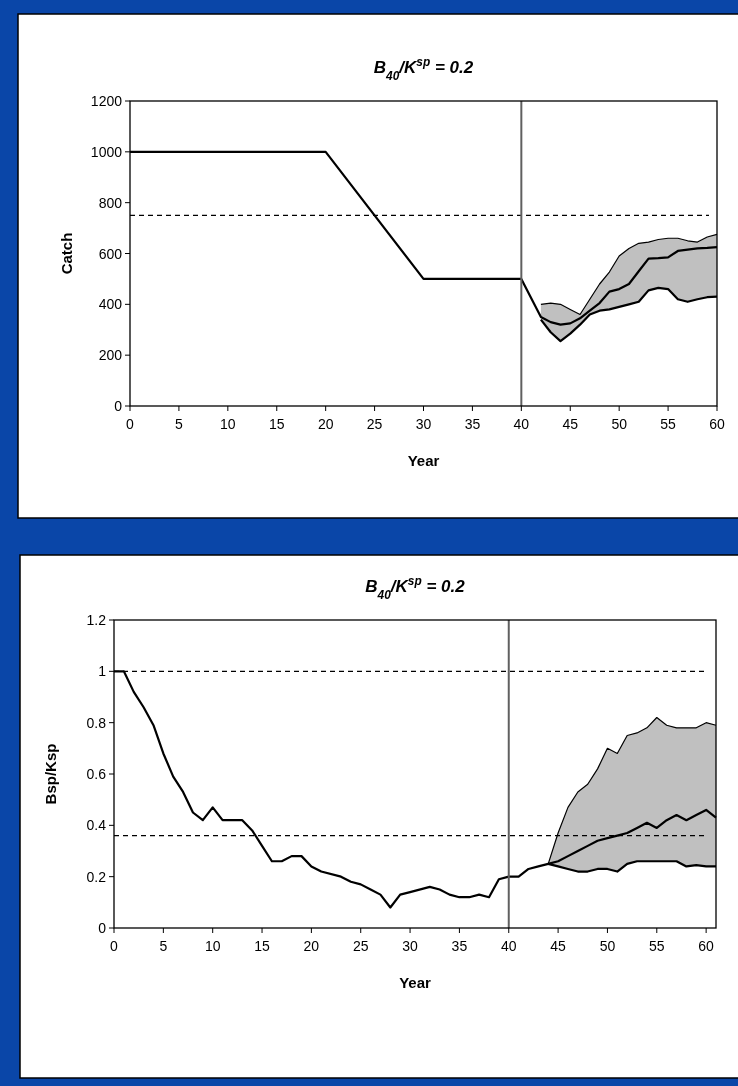  Describe the element at coordinates (110, 202) in the screenshot. I see `y-tick-label: 800` at that location.